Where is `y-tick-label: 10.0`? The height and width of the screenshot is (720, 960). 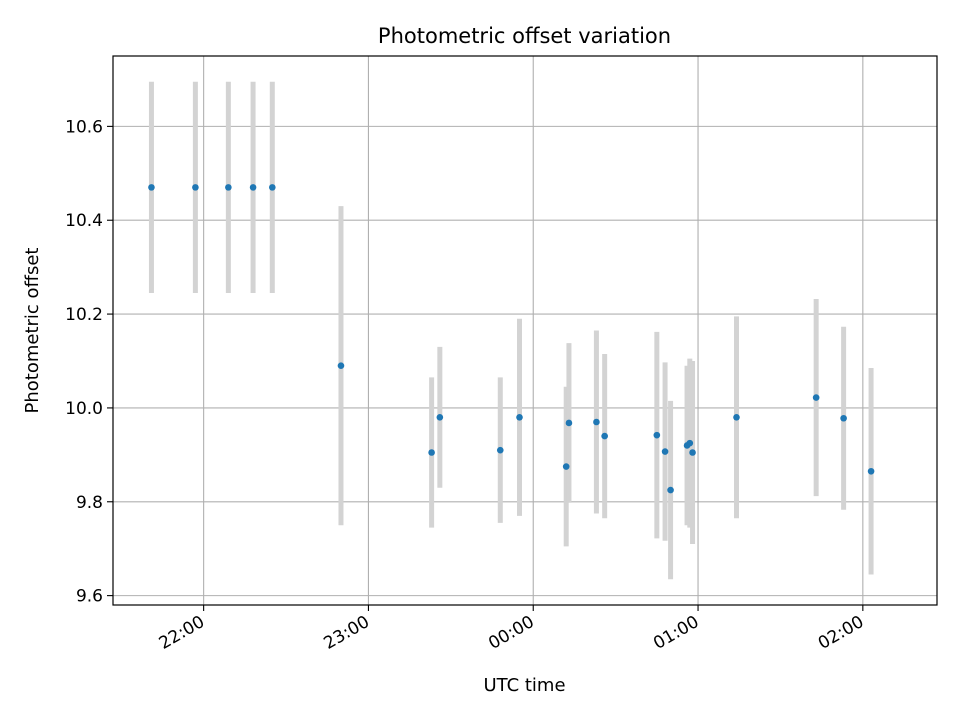
y-tick-label: 10.0 is located at coordinates (84, 409).